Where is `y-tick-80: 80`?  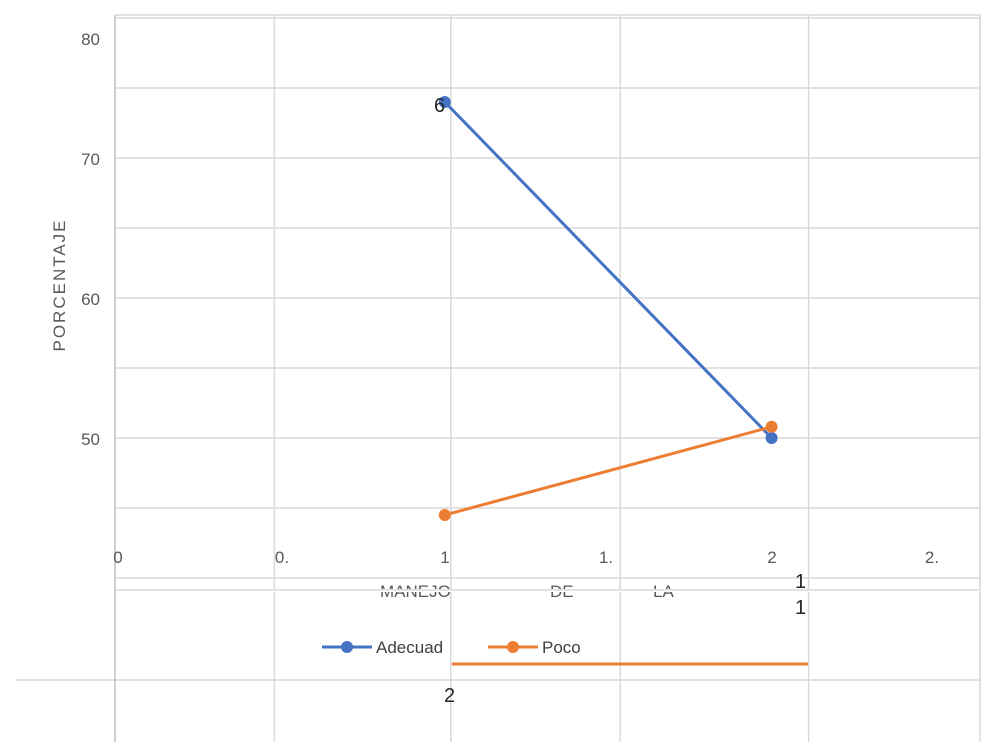 y-tick-80: 80 is located at coordinates (90, 39).